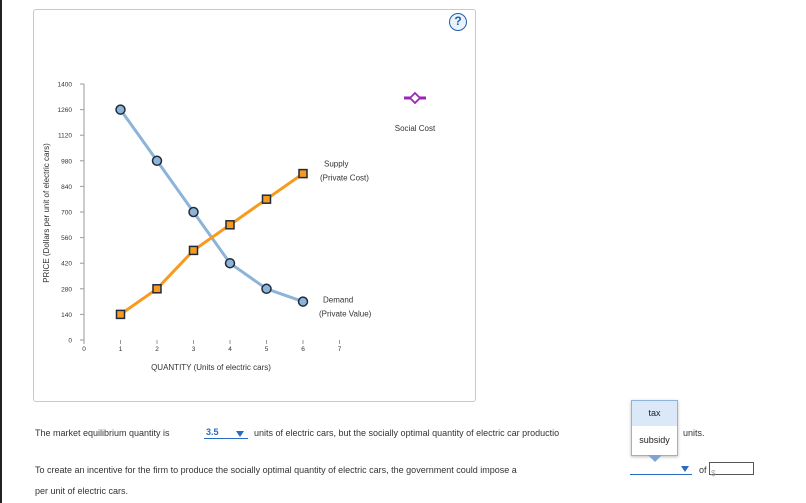 Image resolution: width=806 pixels, height=503 pixels. I want to click on y-tick-label: 0, so click(70, 341).